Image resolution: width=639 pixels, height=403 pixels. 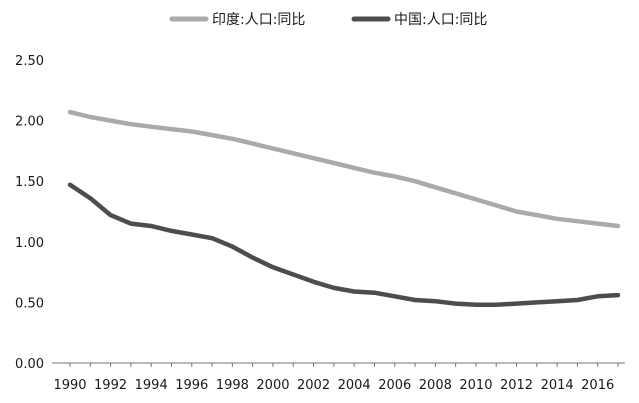 I want to click on x-tick-label: 2012, so click(x=516, y=385).